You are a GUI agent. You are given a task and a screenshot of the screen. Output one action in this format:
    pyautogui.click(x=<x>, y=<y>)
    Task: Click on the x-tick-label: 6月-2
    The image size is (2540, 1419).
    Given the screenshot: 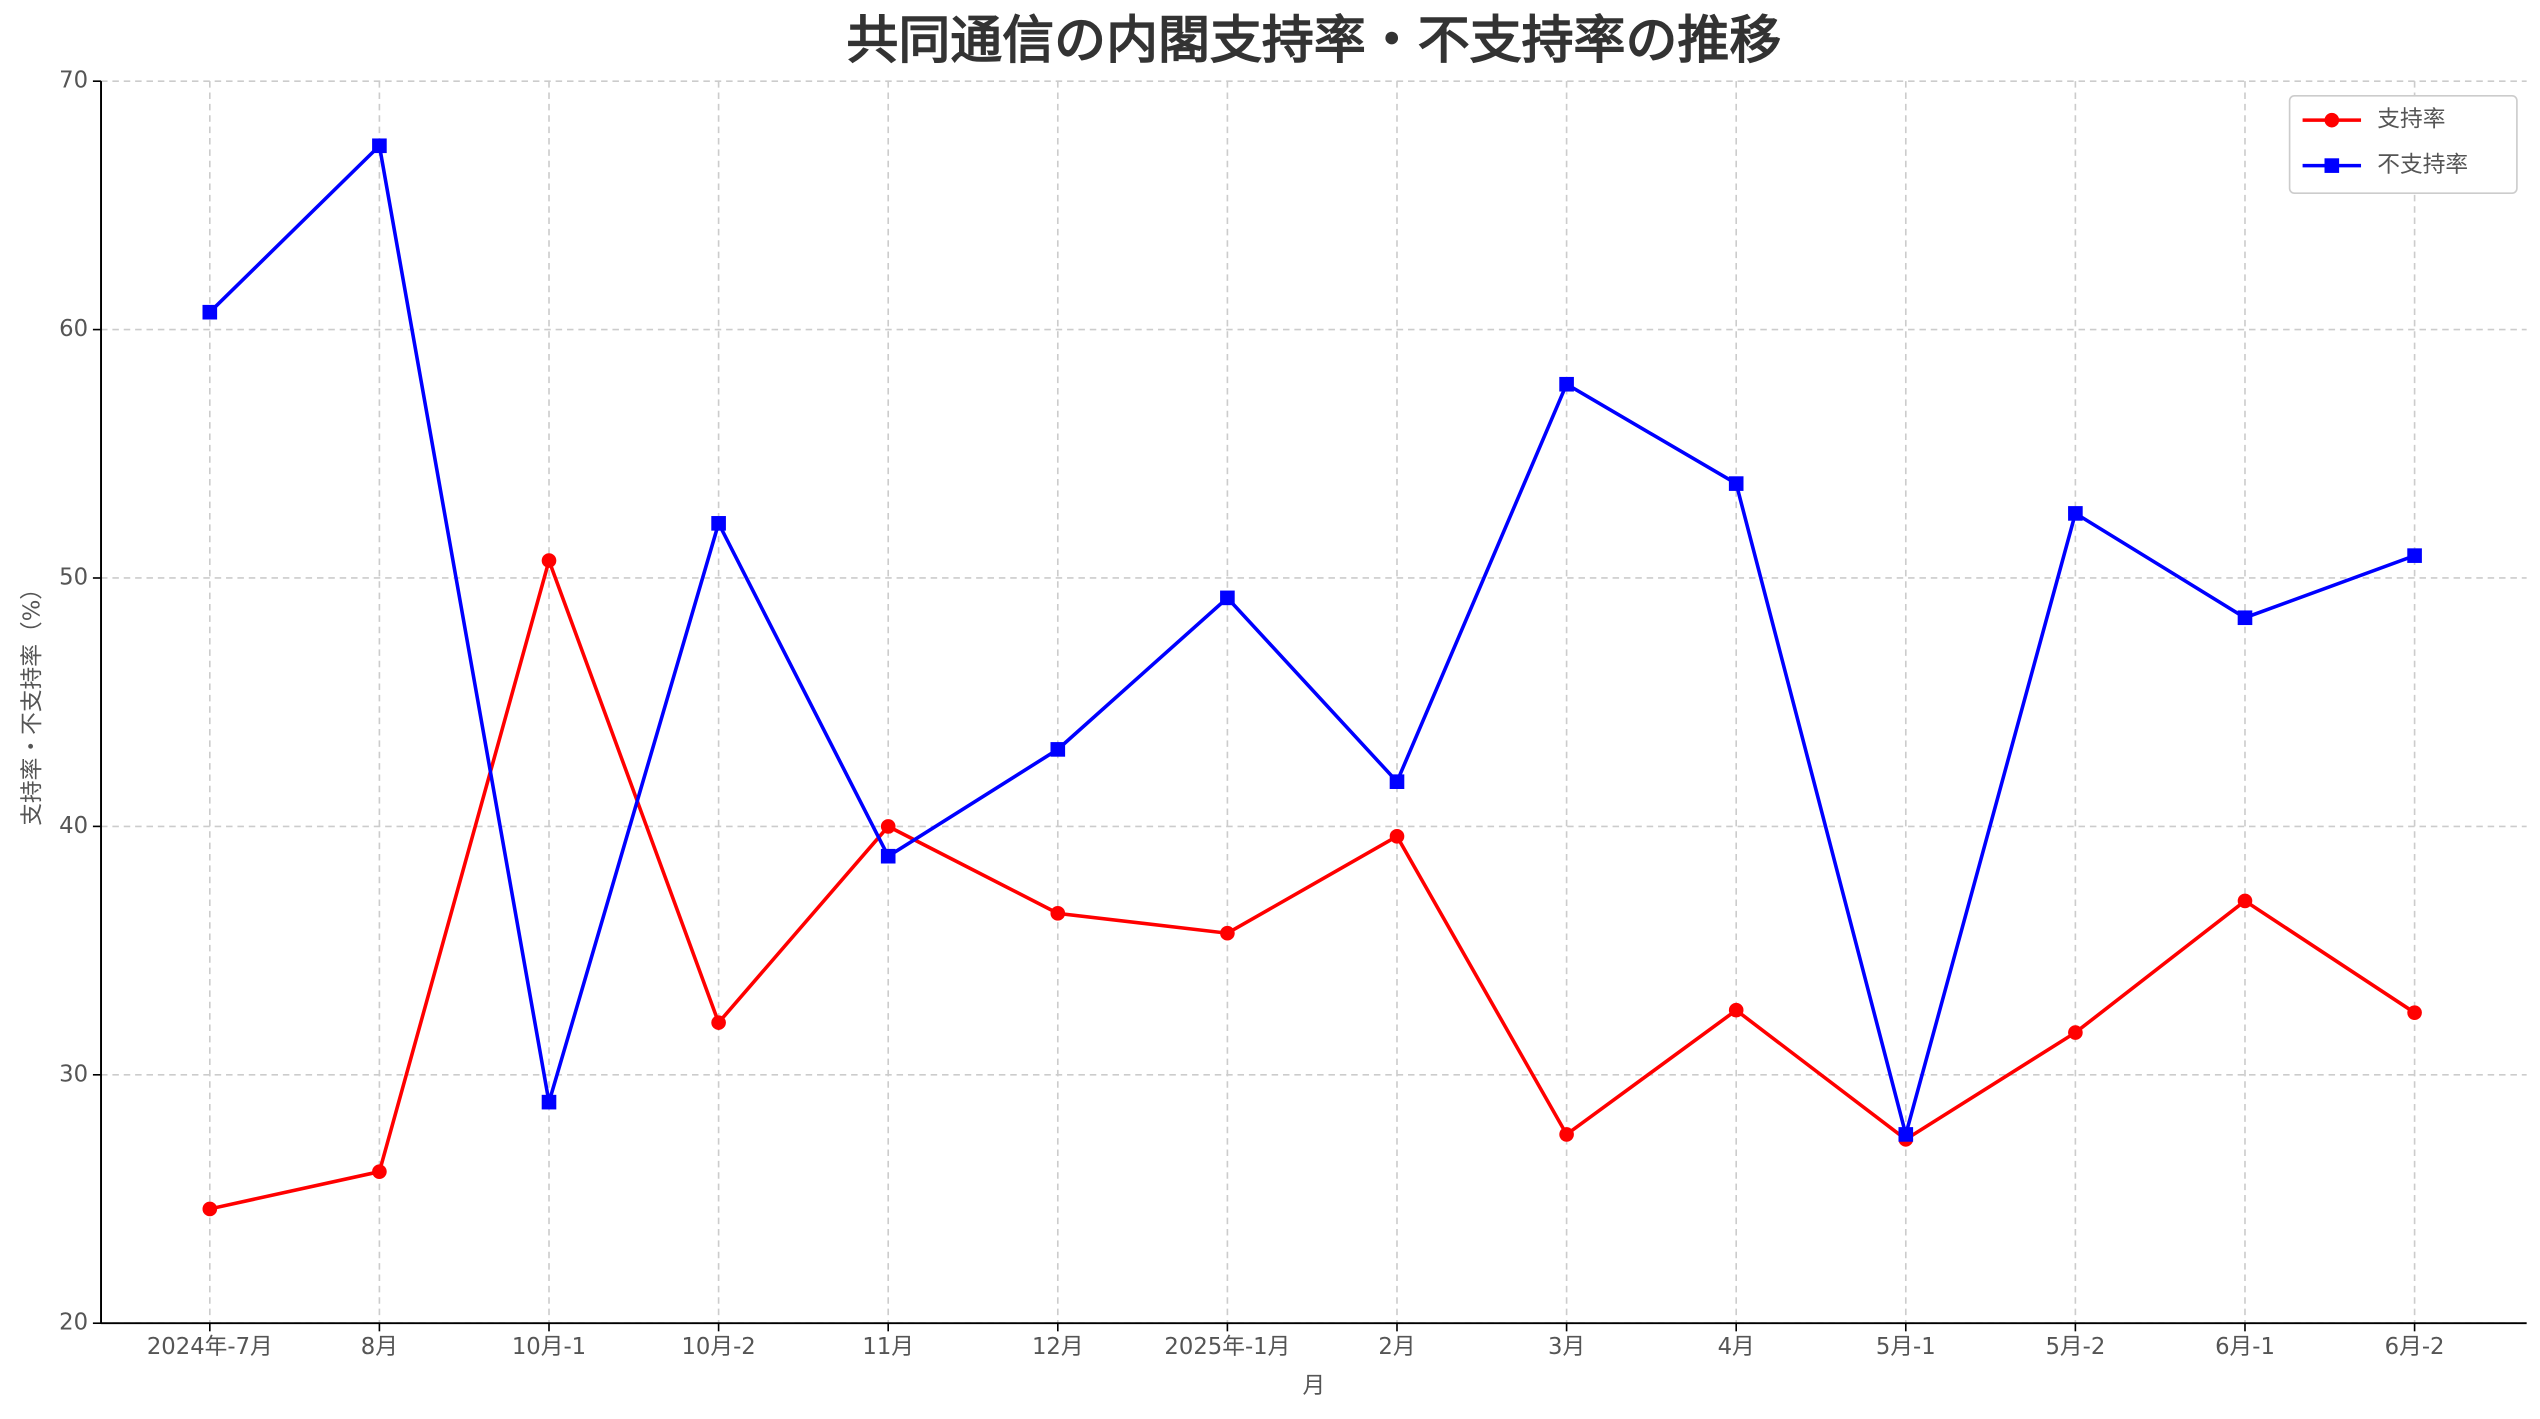 What is the action you would take?
    pyautogui.click(x=2415, y=1347)
    